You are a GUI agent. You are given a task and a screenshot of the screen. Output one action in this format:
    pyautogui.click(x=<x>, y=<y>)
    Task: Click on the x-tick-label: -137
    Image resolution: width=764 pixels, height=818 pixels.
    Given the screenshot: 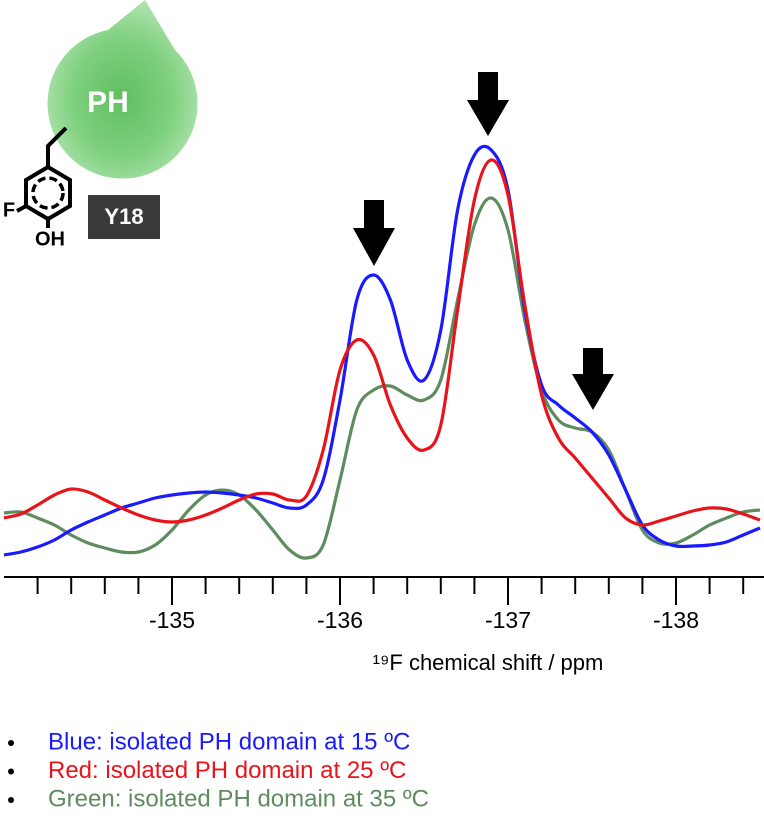 What is the action you would take?
    pyautogui.click(x=508, y=620)
    